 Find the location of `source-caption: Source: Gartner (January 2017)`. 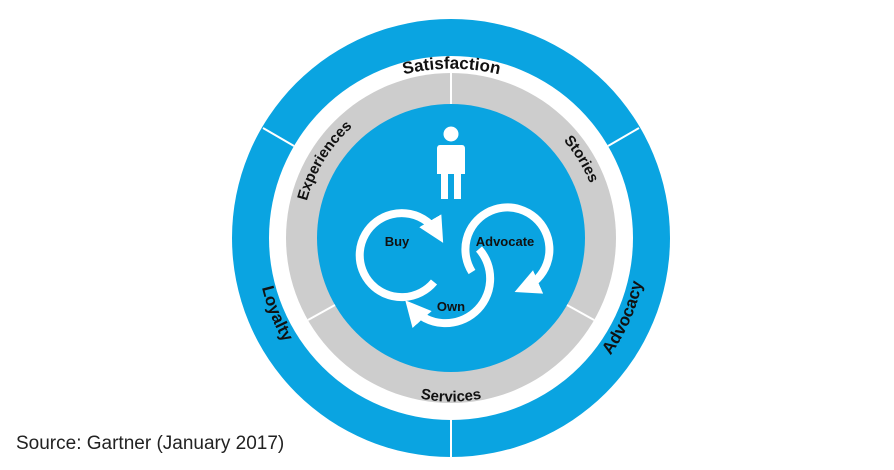

source-caption: Source: Gartner (January 2017) is located at coordinates (150, 443).